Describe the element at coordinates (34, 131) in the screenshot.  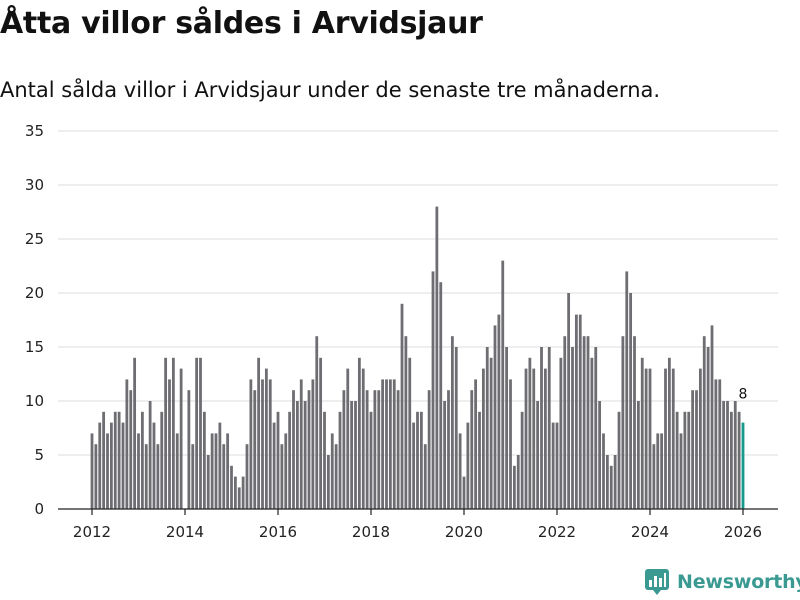
I see `y-tick-label: 35` at that location.